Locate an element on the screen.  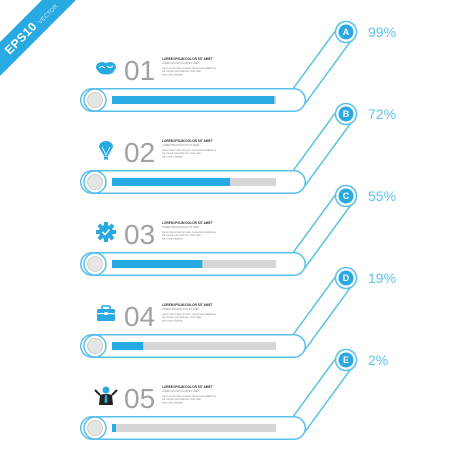
letter-badge-text: B is located at coordinates (346, 114).